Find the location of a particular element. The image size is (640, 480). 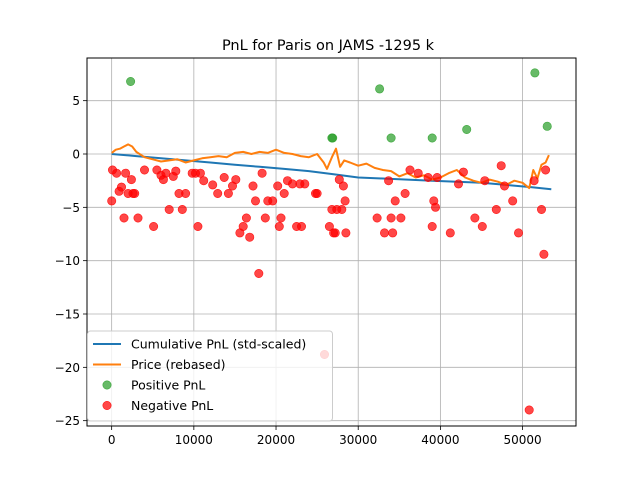

x-tick-label: 20000 is located at coordinates (276, 440).